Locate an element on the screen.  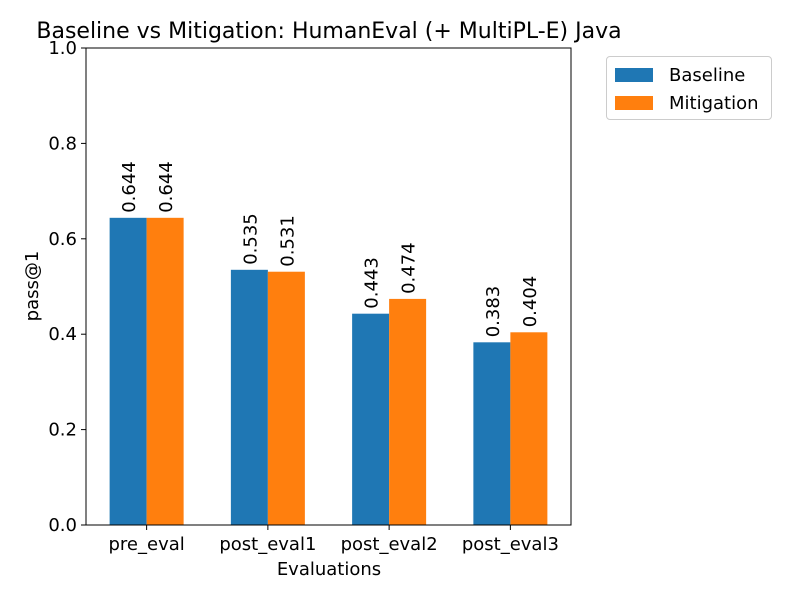
bar-mitigation-post_eval1 is located at coordinates (286, 398).